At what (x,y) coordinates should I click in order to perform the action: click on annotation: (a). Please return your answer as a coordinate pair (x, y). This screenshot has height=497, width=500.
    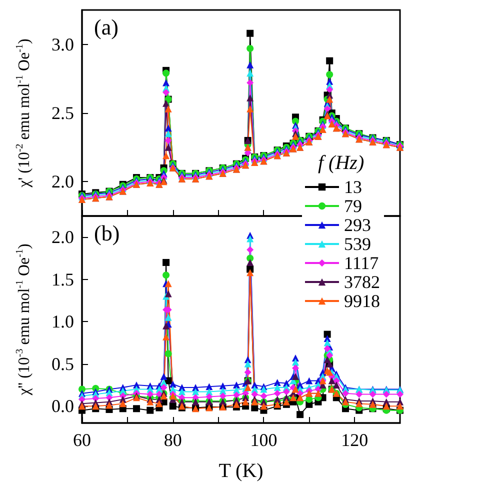
    Looking at the image, I should click on (106, 27).